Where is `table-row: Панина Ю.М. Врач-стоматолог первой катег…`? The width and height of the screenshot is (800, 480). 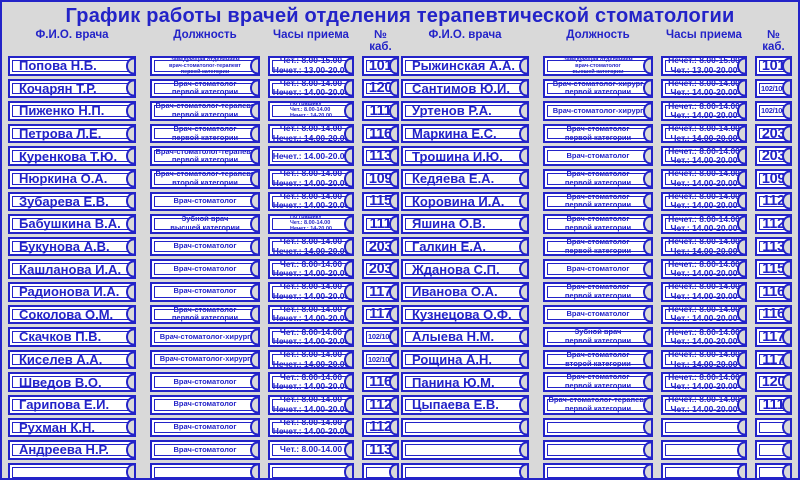
table-row: Панина Ю.М. Врач-стоматолог первой катег… is located at coordinates (596, 382).